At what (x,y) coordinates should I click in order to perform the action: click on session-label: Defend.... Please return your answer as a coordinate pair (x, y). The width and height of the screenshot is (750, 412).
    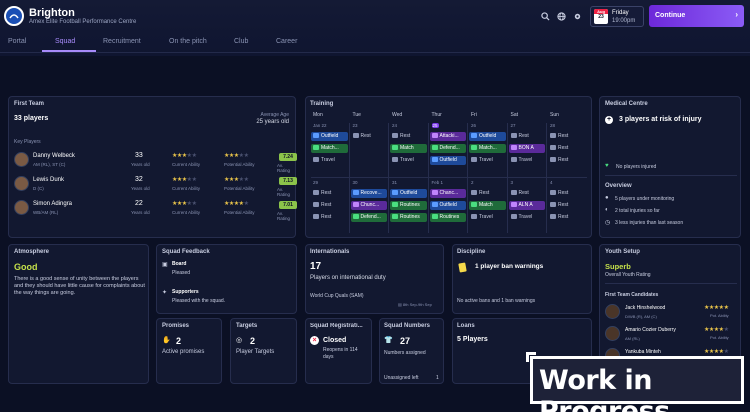
    Looking at the image, I should click on (370, 217).